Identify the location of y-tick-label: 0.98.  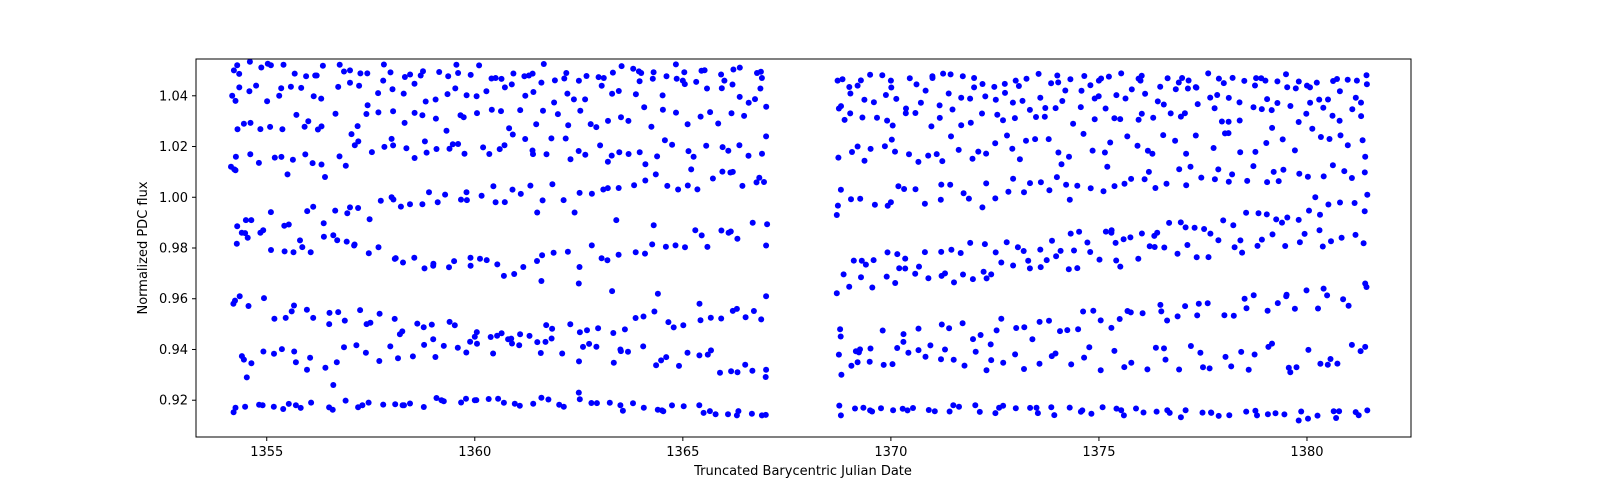
(173, 249).